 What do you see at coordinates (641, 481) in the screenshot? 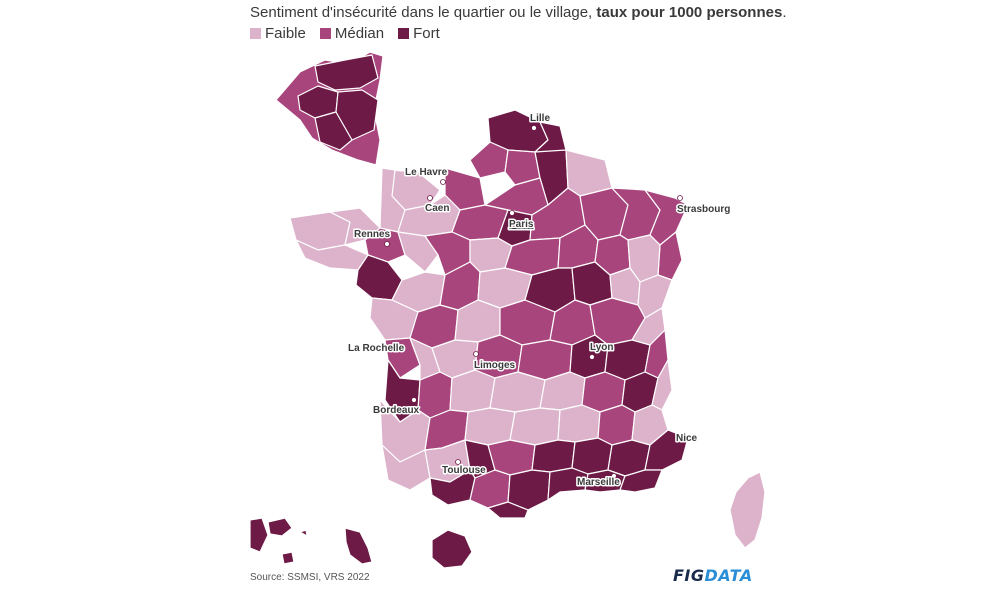
I see `dept-var` at bounding box center [641, 481].